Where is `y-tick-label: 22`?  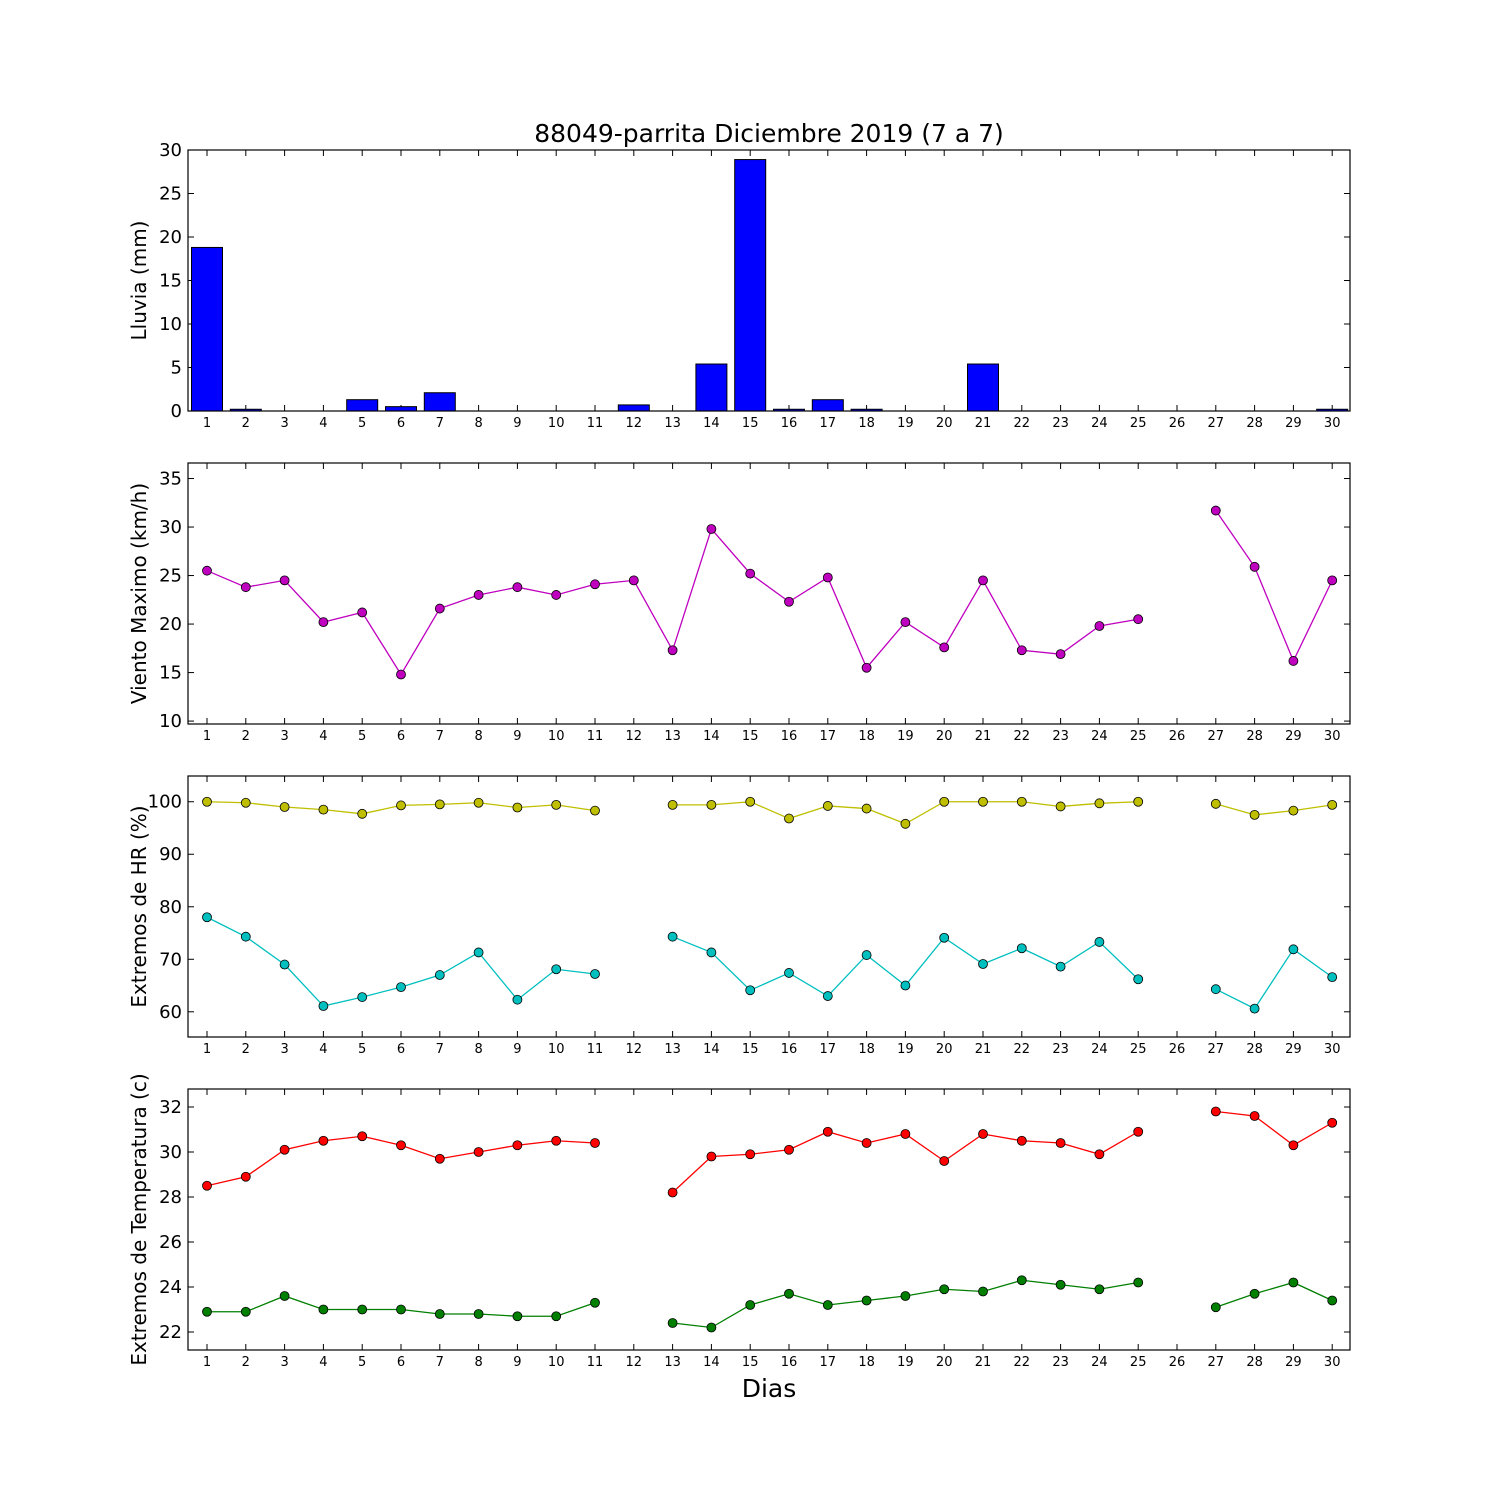 y-tick-label: 22 is located at coordinates (170, 1332).